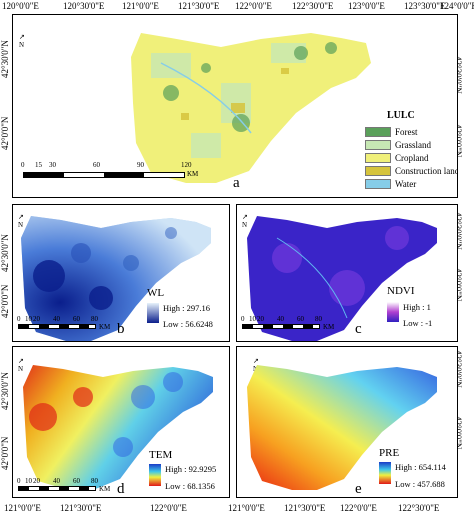  I want to click on lon-label: 123°30'0"E, so click(425, 6).